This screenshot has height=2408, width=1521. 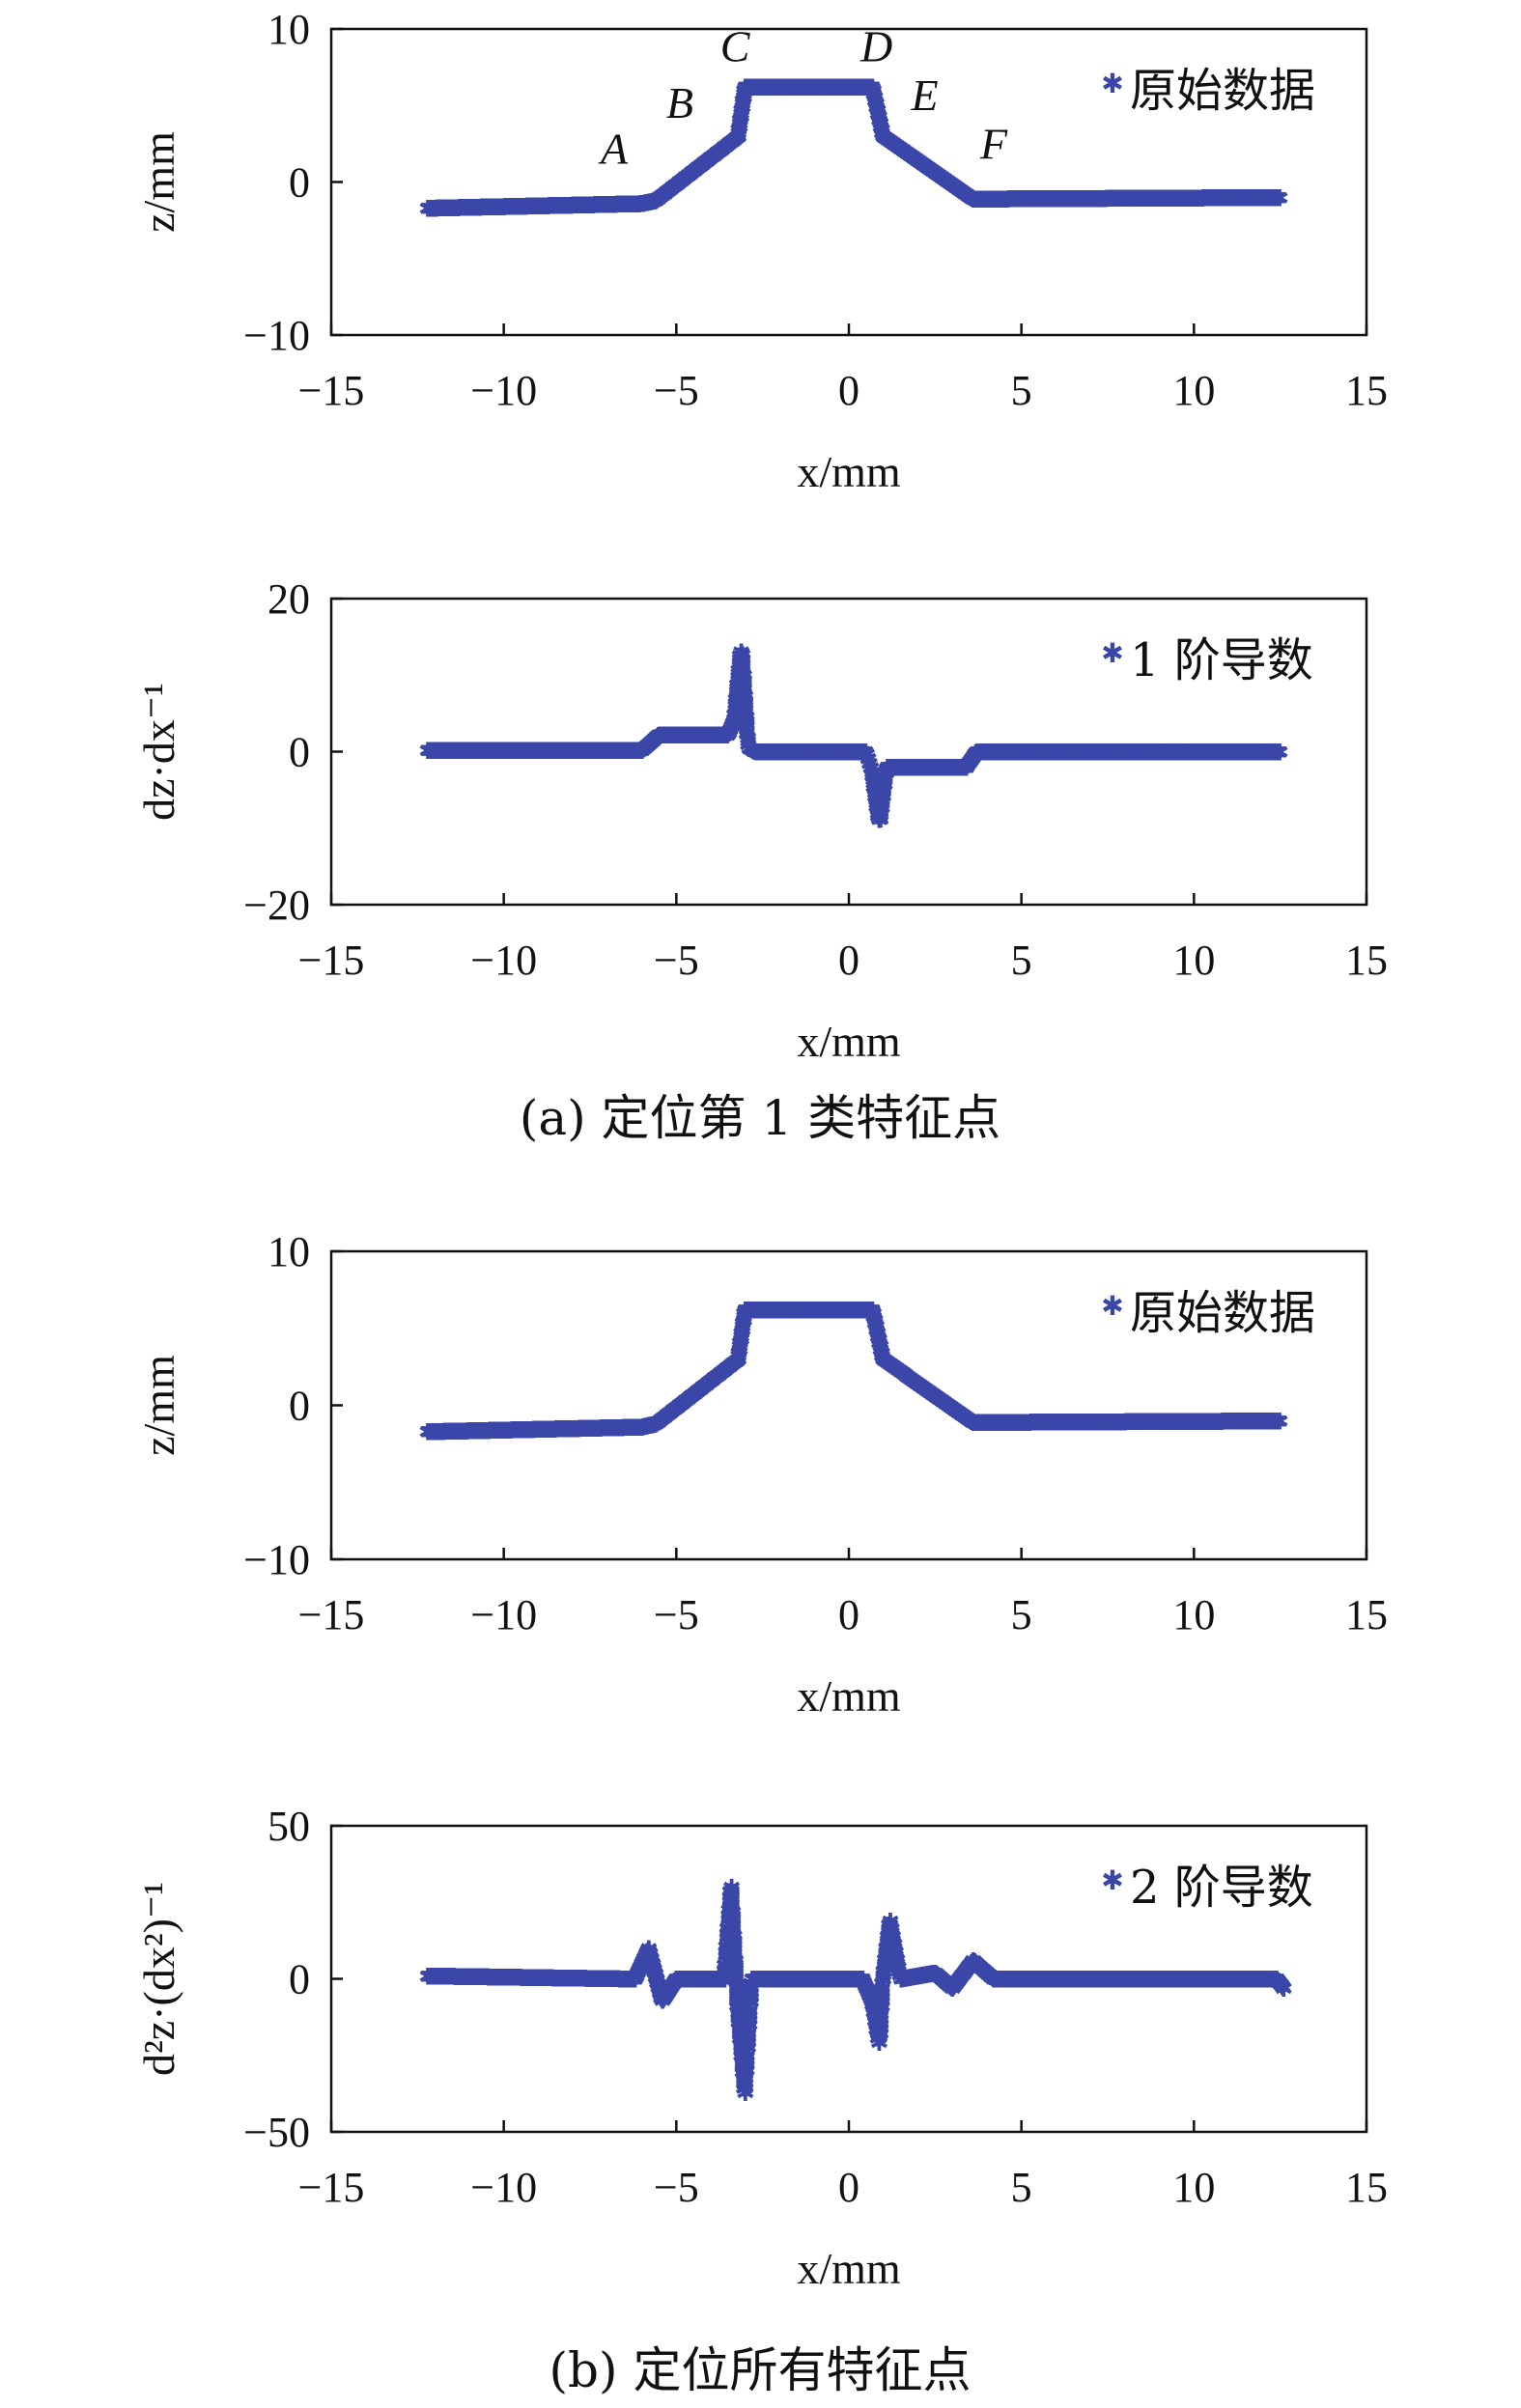 What do you see at coordinates (676, 2187) in the screenshot?
I see `x-tick-label: −5` at bounding box center [676, 2187].